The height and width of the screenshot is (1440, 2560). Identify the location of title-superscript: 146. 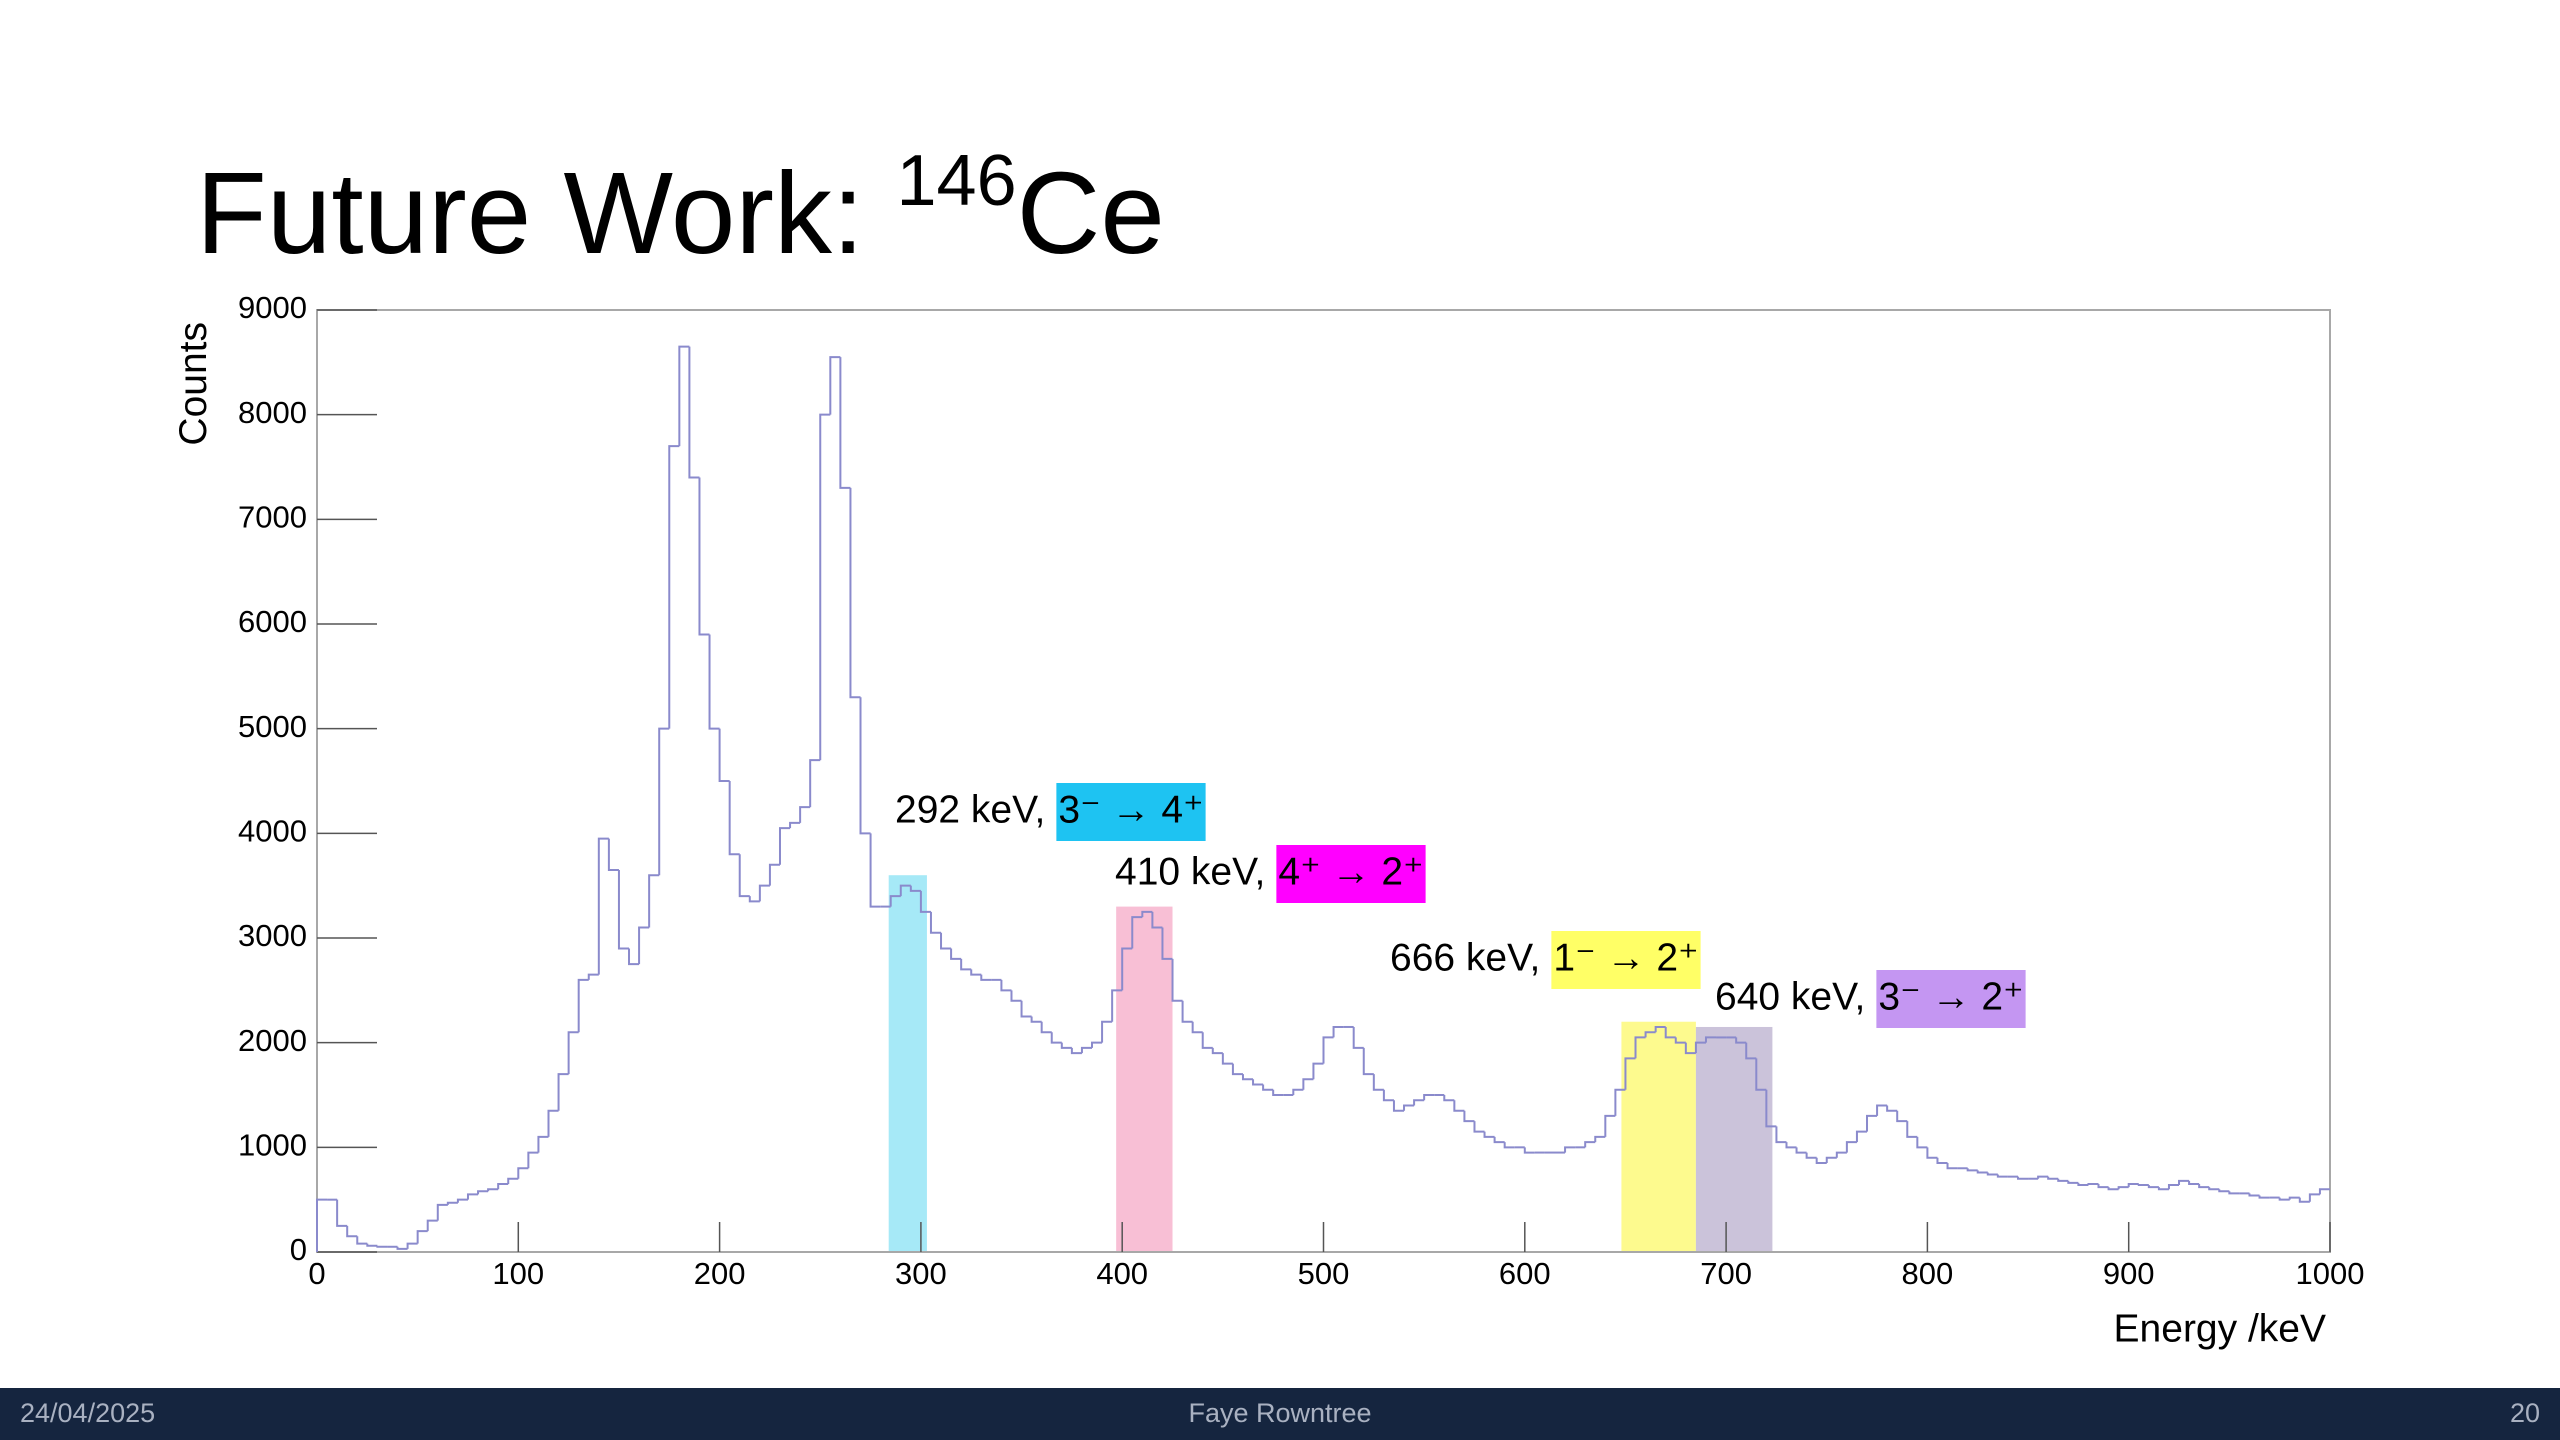
(956, 181).